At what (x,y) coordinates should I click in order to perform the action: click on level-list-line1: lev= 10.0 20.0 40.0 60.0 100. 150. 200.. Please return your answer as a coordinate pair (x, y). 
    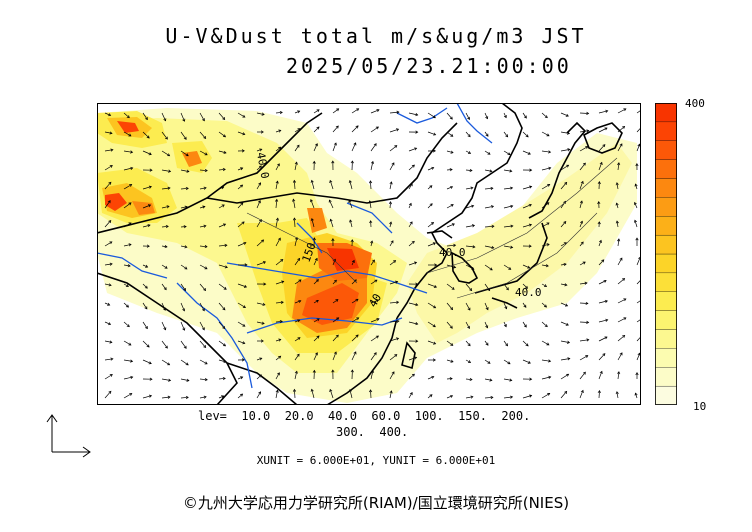
    Looking at the image, I should click on (364, 416).